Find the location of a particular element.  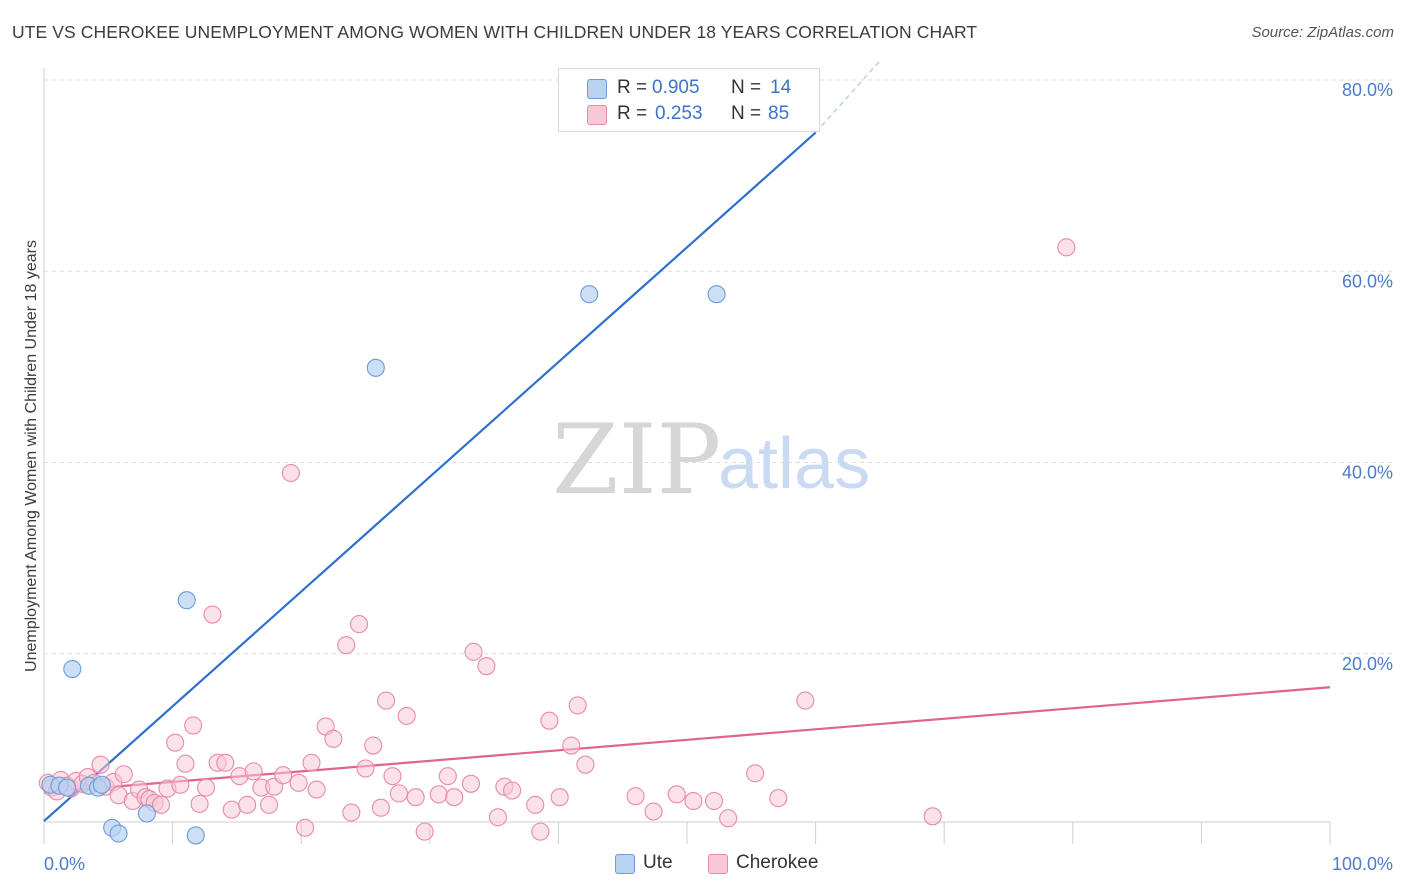

y-tick-label-60: 60.0% is located at coordinates (1367, 281).